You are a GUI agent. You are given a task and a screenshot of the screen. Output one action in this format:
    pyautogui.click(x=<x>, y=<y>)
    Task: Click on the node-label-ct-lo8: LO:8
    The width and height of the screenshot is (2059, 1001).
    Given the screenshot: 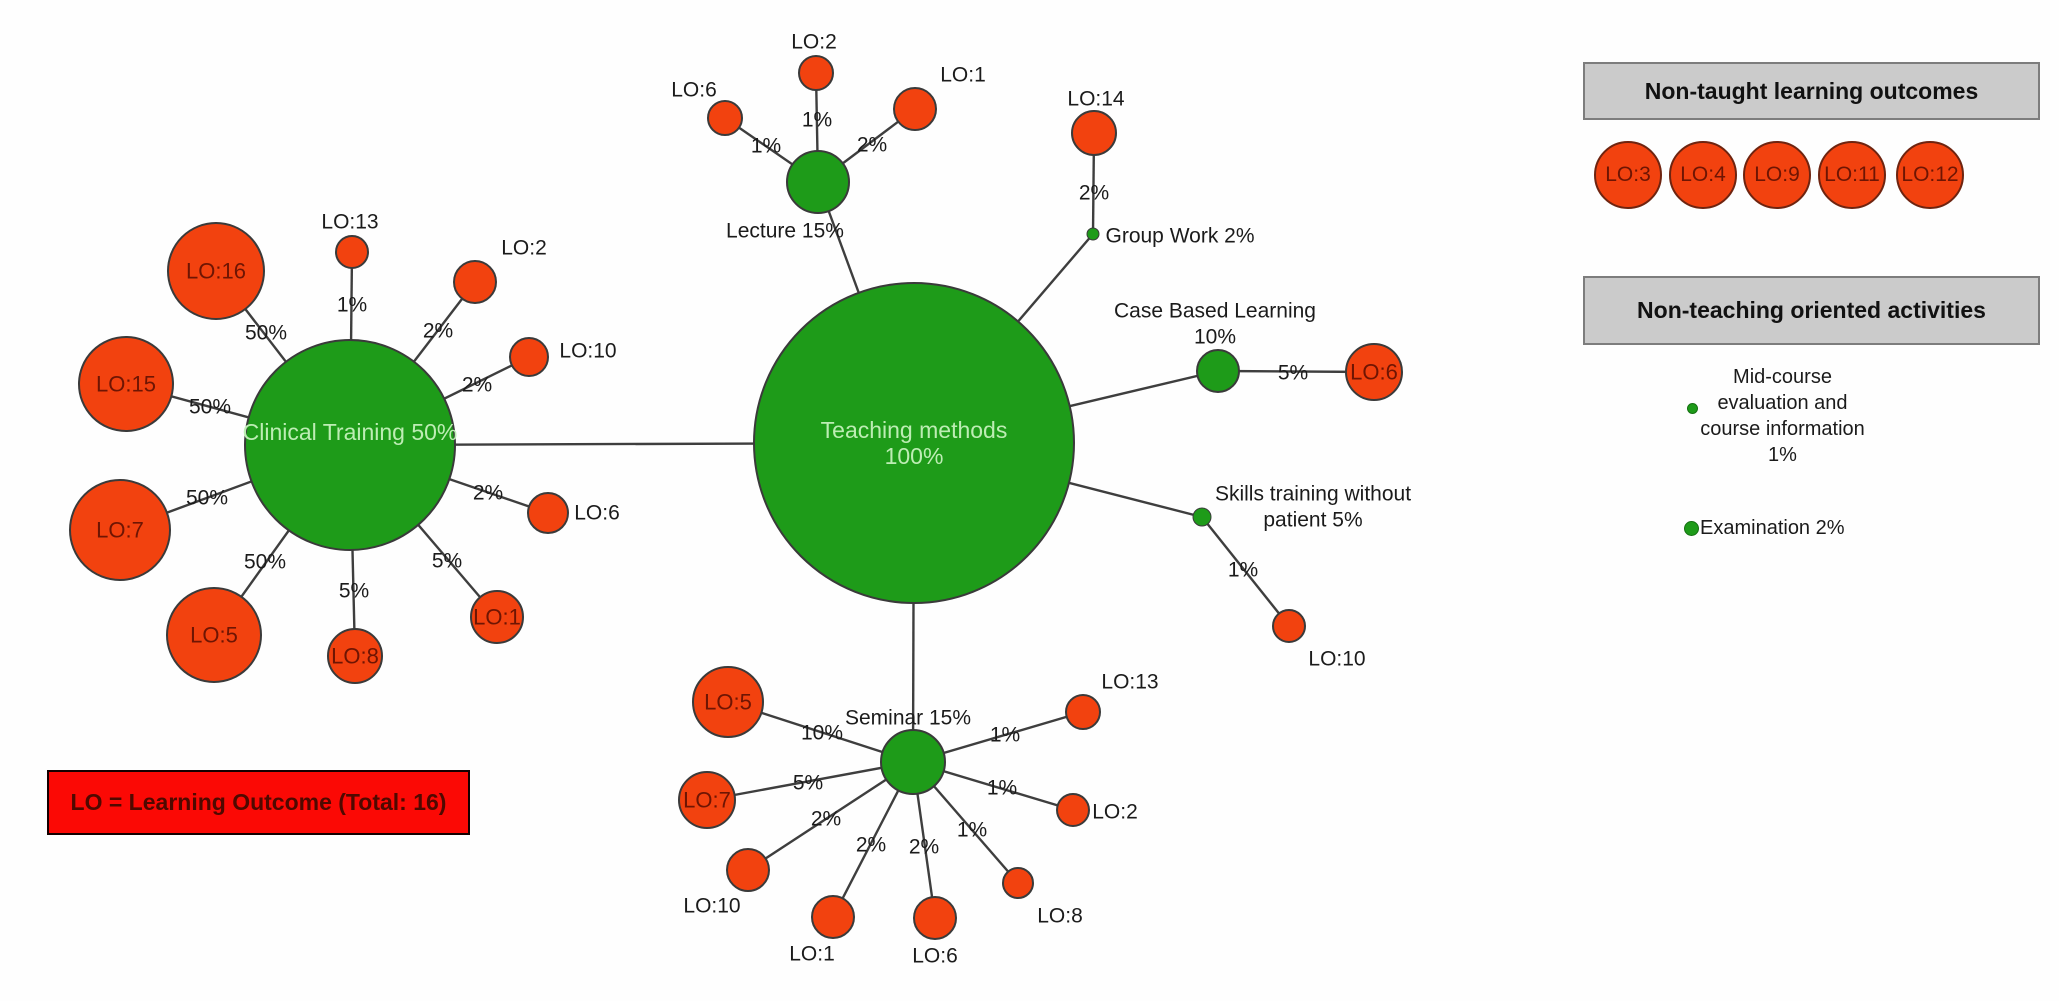 What is the action you would take?
    pyautogui.click(x=355, y=656)
    